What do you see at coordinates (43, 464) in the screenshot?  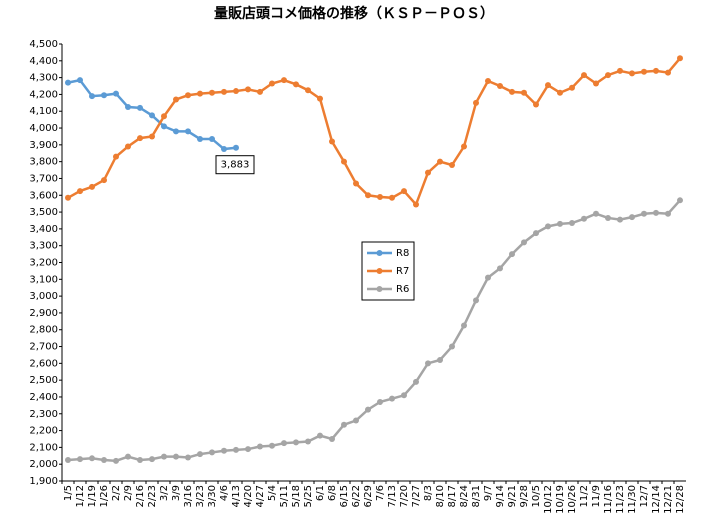 I see `y-tick-label: 2,000` at bounding box center [43, 464].